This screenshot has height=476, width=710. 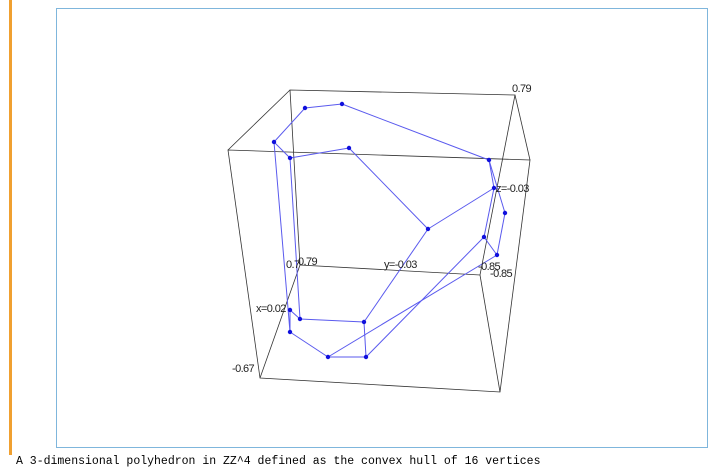 What do you see at coordinates (10, 227) in the screenshot?
I see `cell-indicator` at bounding box center [10, 227].